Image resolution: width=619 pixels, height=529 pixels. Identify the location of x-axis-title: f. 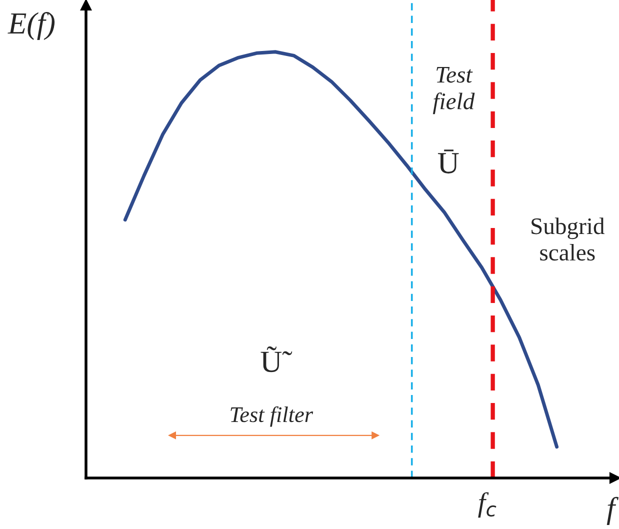
(612, 510).